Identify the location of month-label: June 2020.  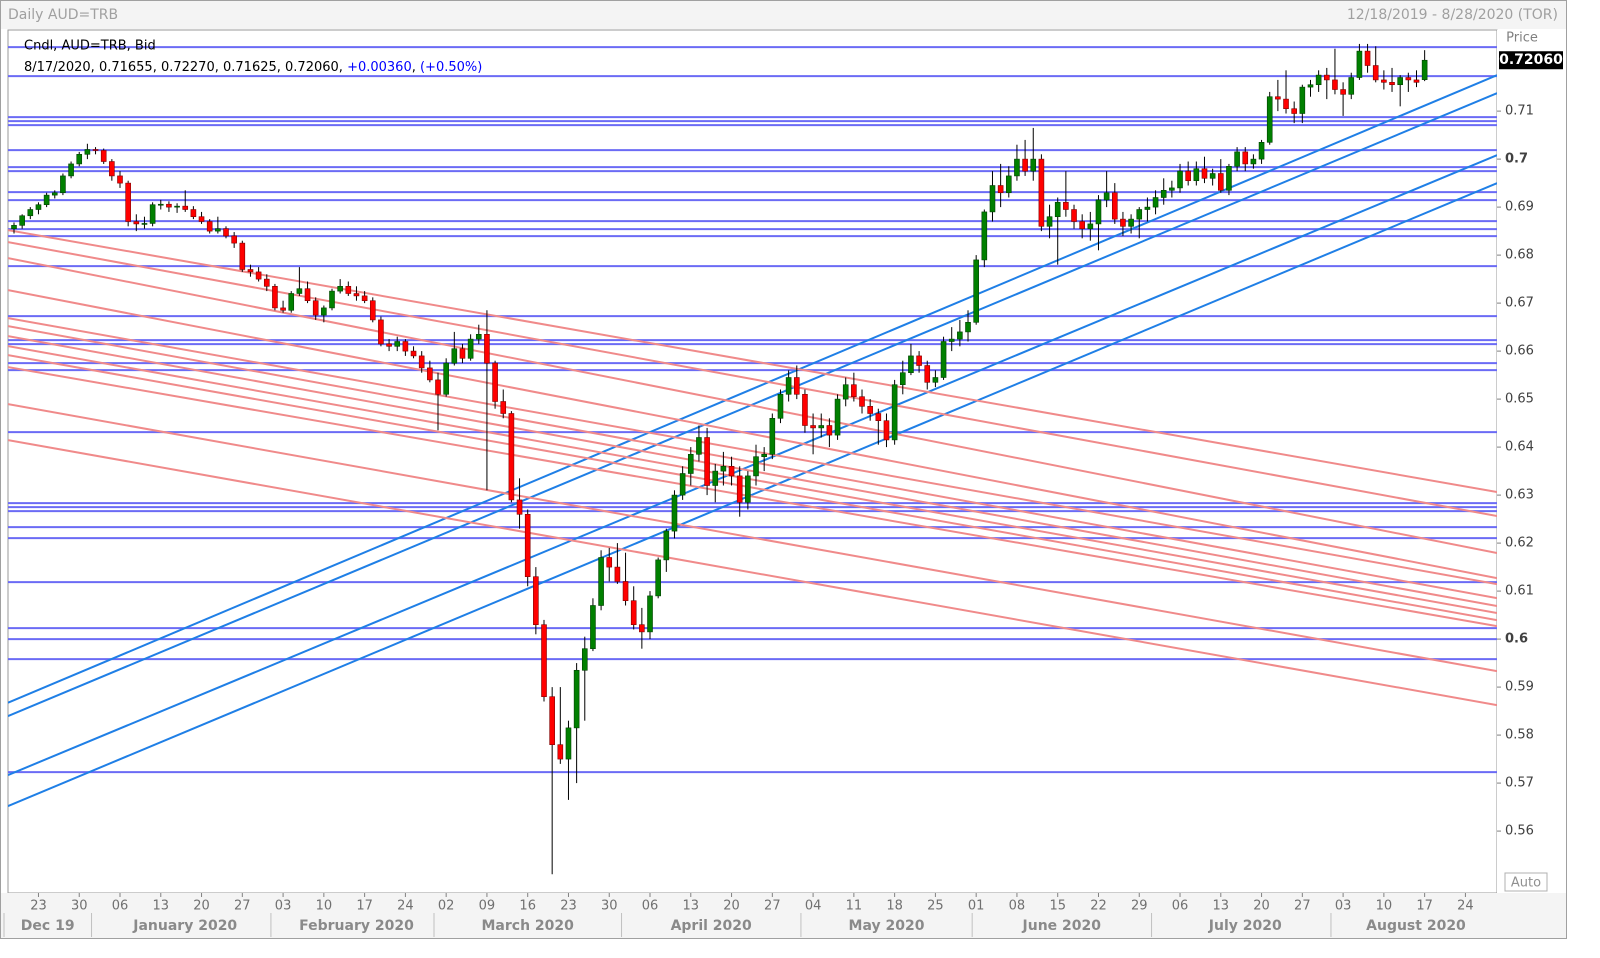
(1062, 926).